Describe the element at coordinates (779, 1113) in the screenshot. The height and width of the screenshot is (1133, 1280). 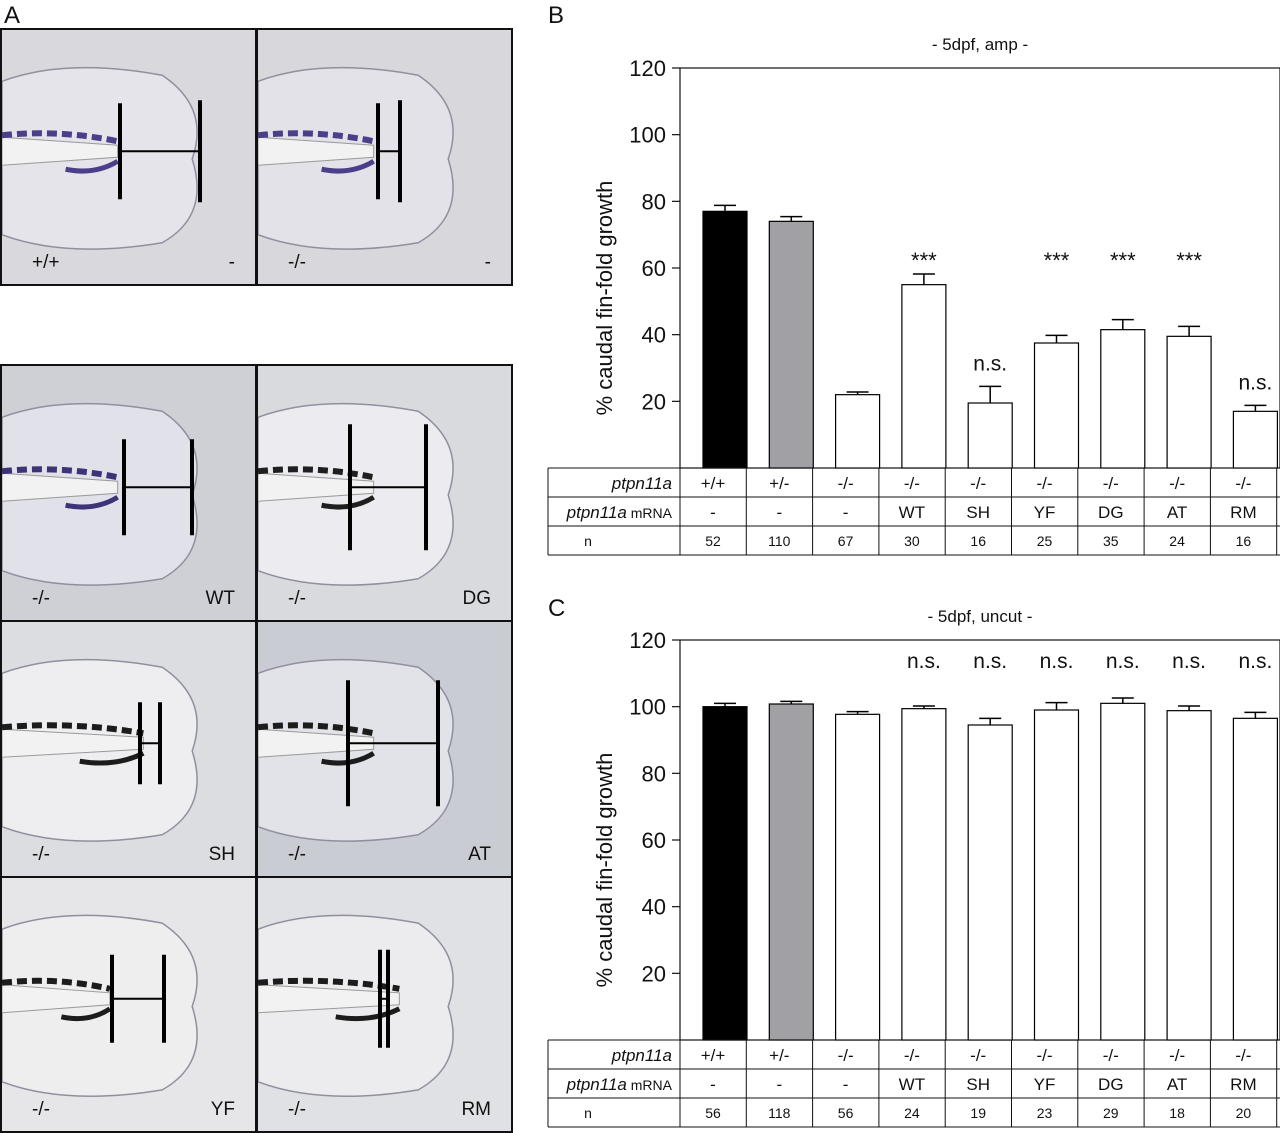
I see `table-cell-n: 118` at that location.